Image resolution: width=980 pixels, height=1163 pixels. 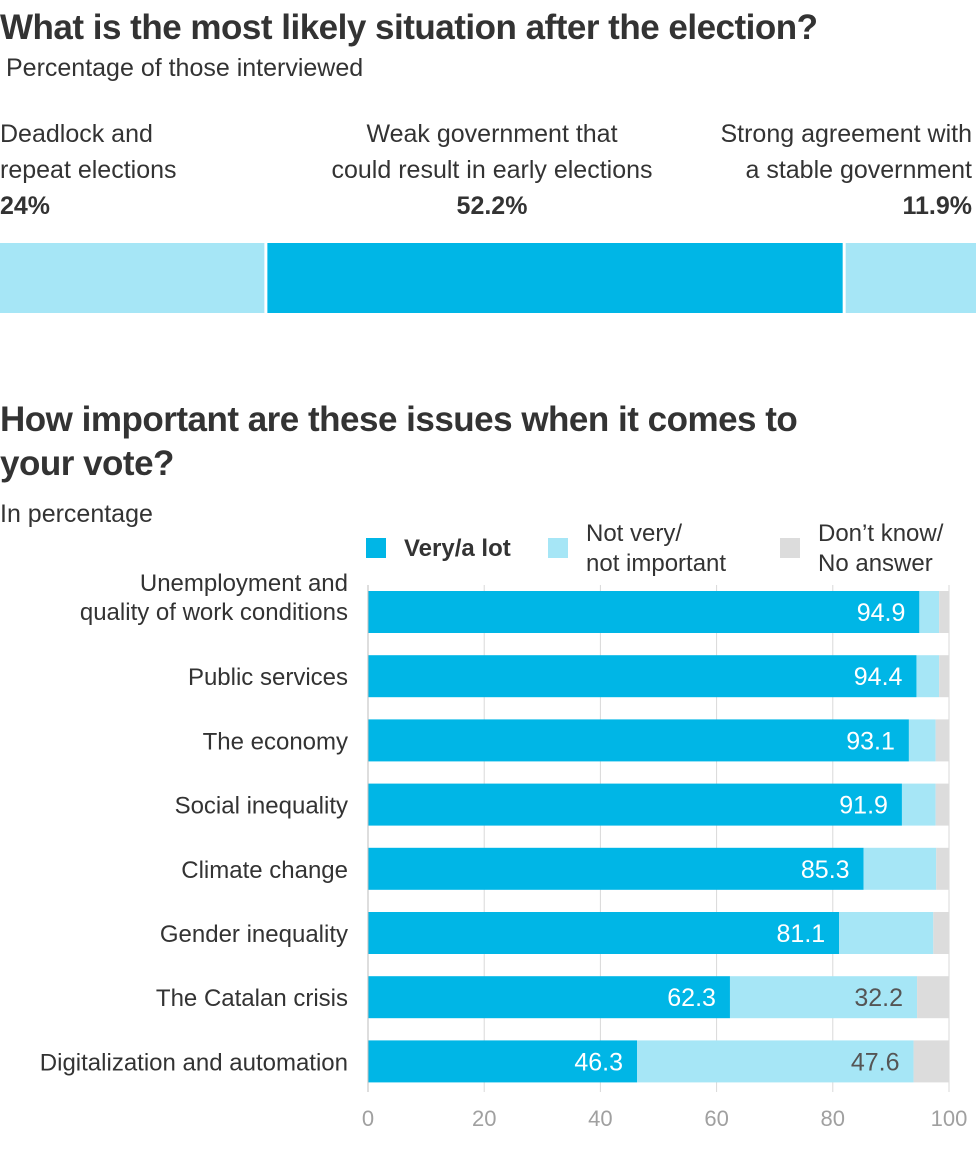 What do you see at coordinates (252, 998) in the screenshot?
I see `category-label-6-0: The Catalan crisis` at bounding box center [252, 998].